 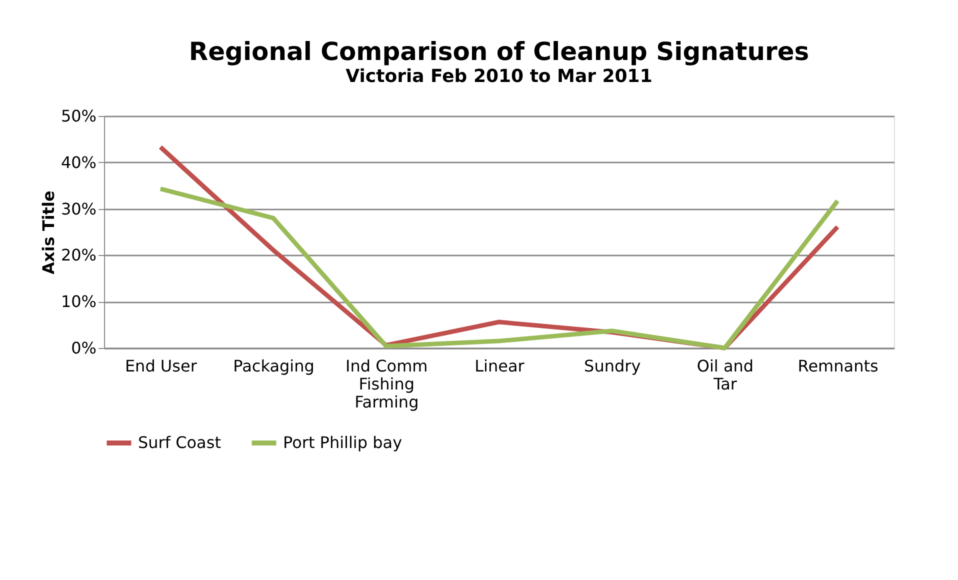 What do you see at coordinates (48, 232) in the screenshot?
I see `y-axis-title: Axis Title` at bounding box center [48, 232].